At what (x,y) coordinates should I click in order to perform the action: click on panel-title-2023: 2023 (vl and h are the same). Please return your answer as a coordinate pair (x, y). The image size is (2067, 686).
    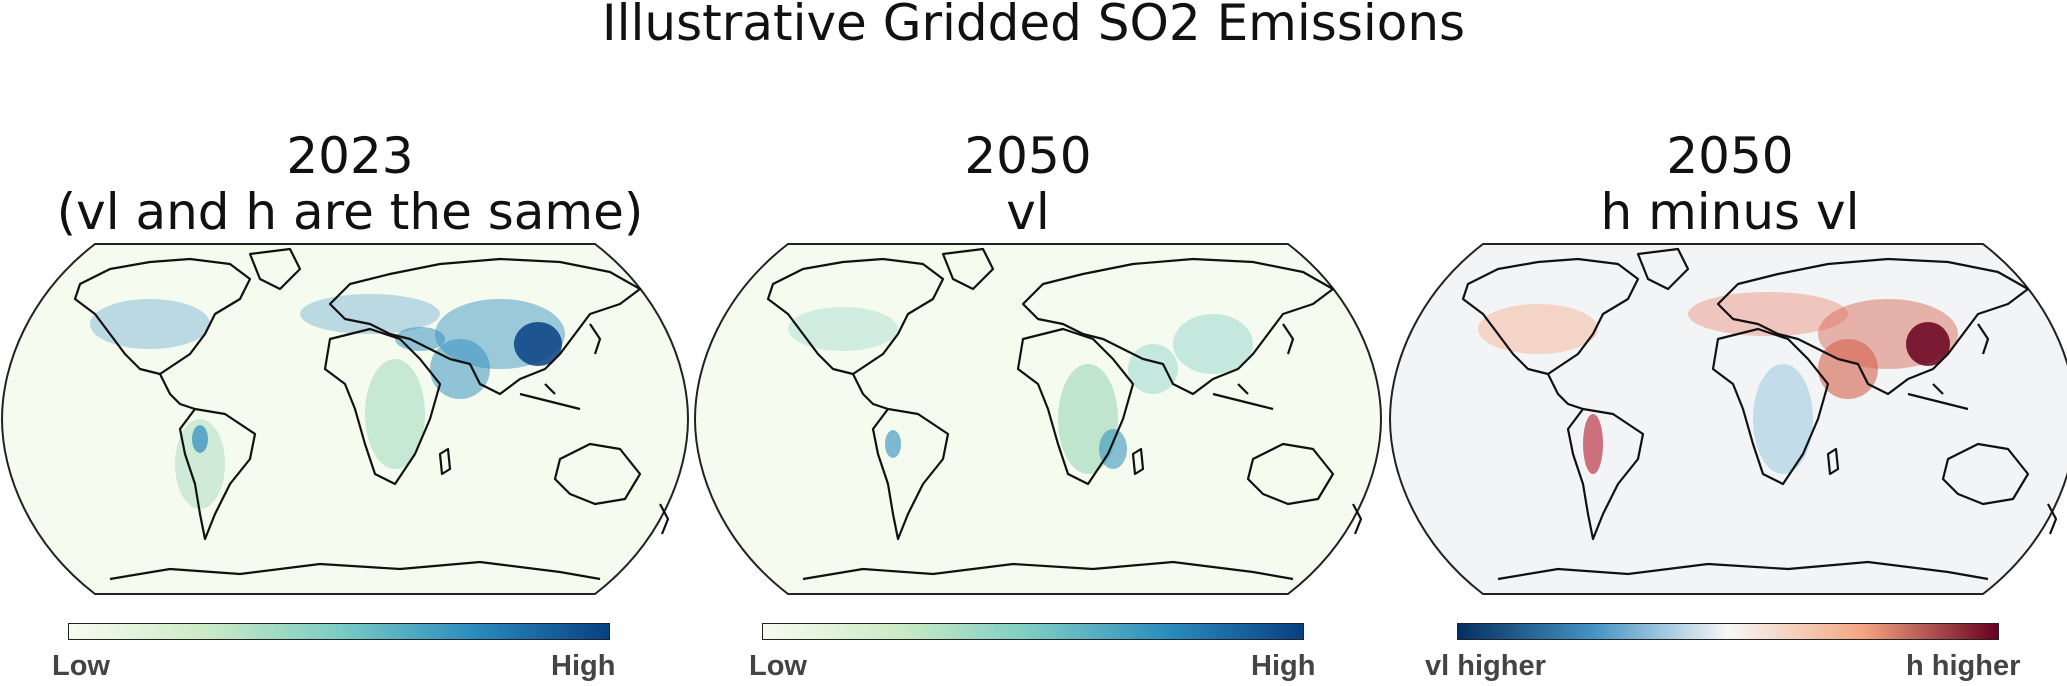
    Looking at the image, I should click on (350, 184).